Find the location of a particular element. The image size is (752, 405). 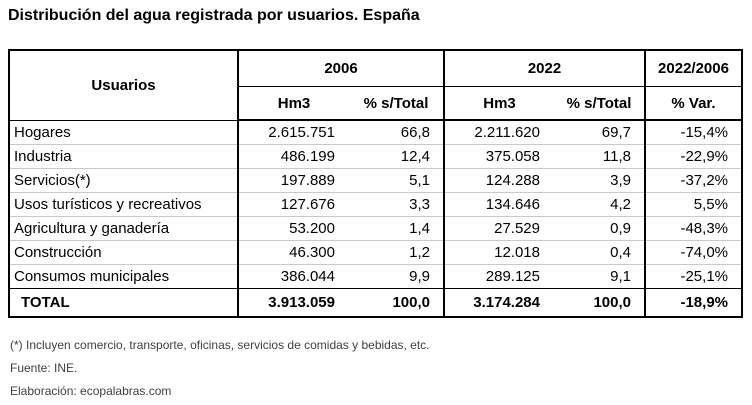

total-hm3-2022: 3.174.284 is located at coordinates (498, 302).